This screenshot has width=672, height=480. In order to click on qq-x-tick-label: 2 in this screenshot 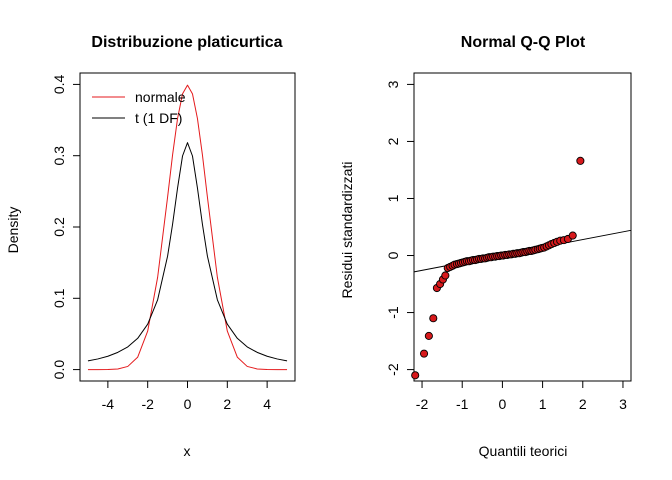, I will do `click(583, 404)`.